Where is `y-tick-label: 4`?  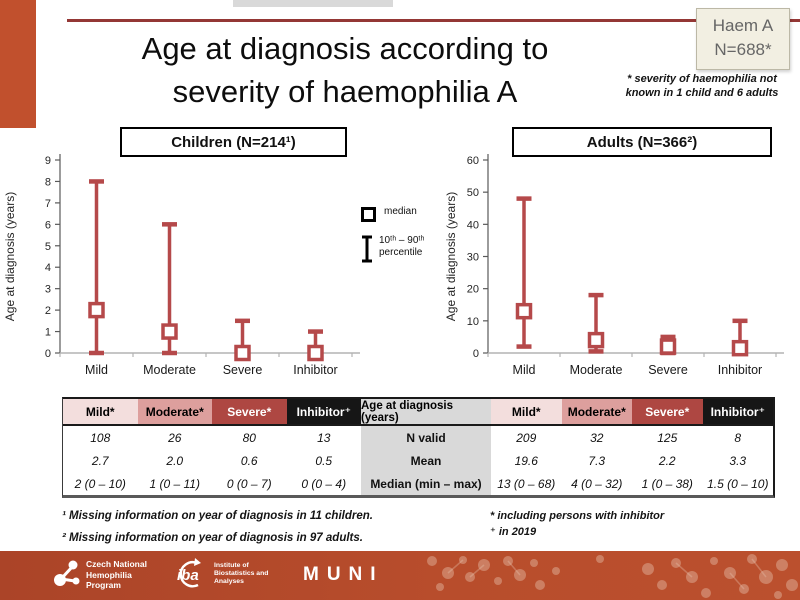 y-tick-label: 4 is located at coordinates (48, 268).